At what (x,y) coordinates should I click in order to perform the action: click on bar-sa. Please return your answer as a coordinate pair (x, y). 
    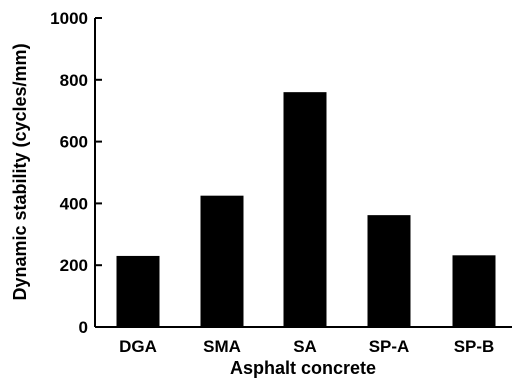
    Looking at the image, I should click on (305, 209).